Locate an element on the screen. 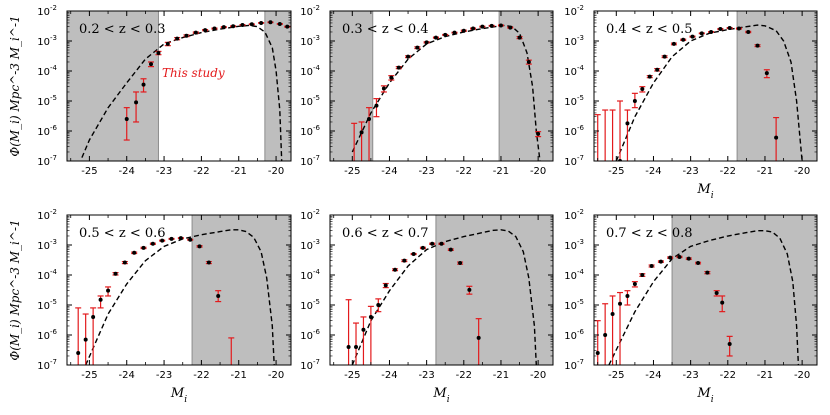 The height and width of the screenshot is (415, 830). model-curve is located at coordinates (182, 92).